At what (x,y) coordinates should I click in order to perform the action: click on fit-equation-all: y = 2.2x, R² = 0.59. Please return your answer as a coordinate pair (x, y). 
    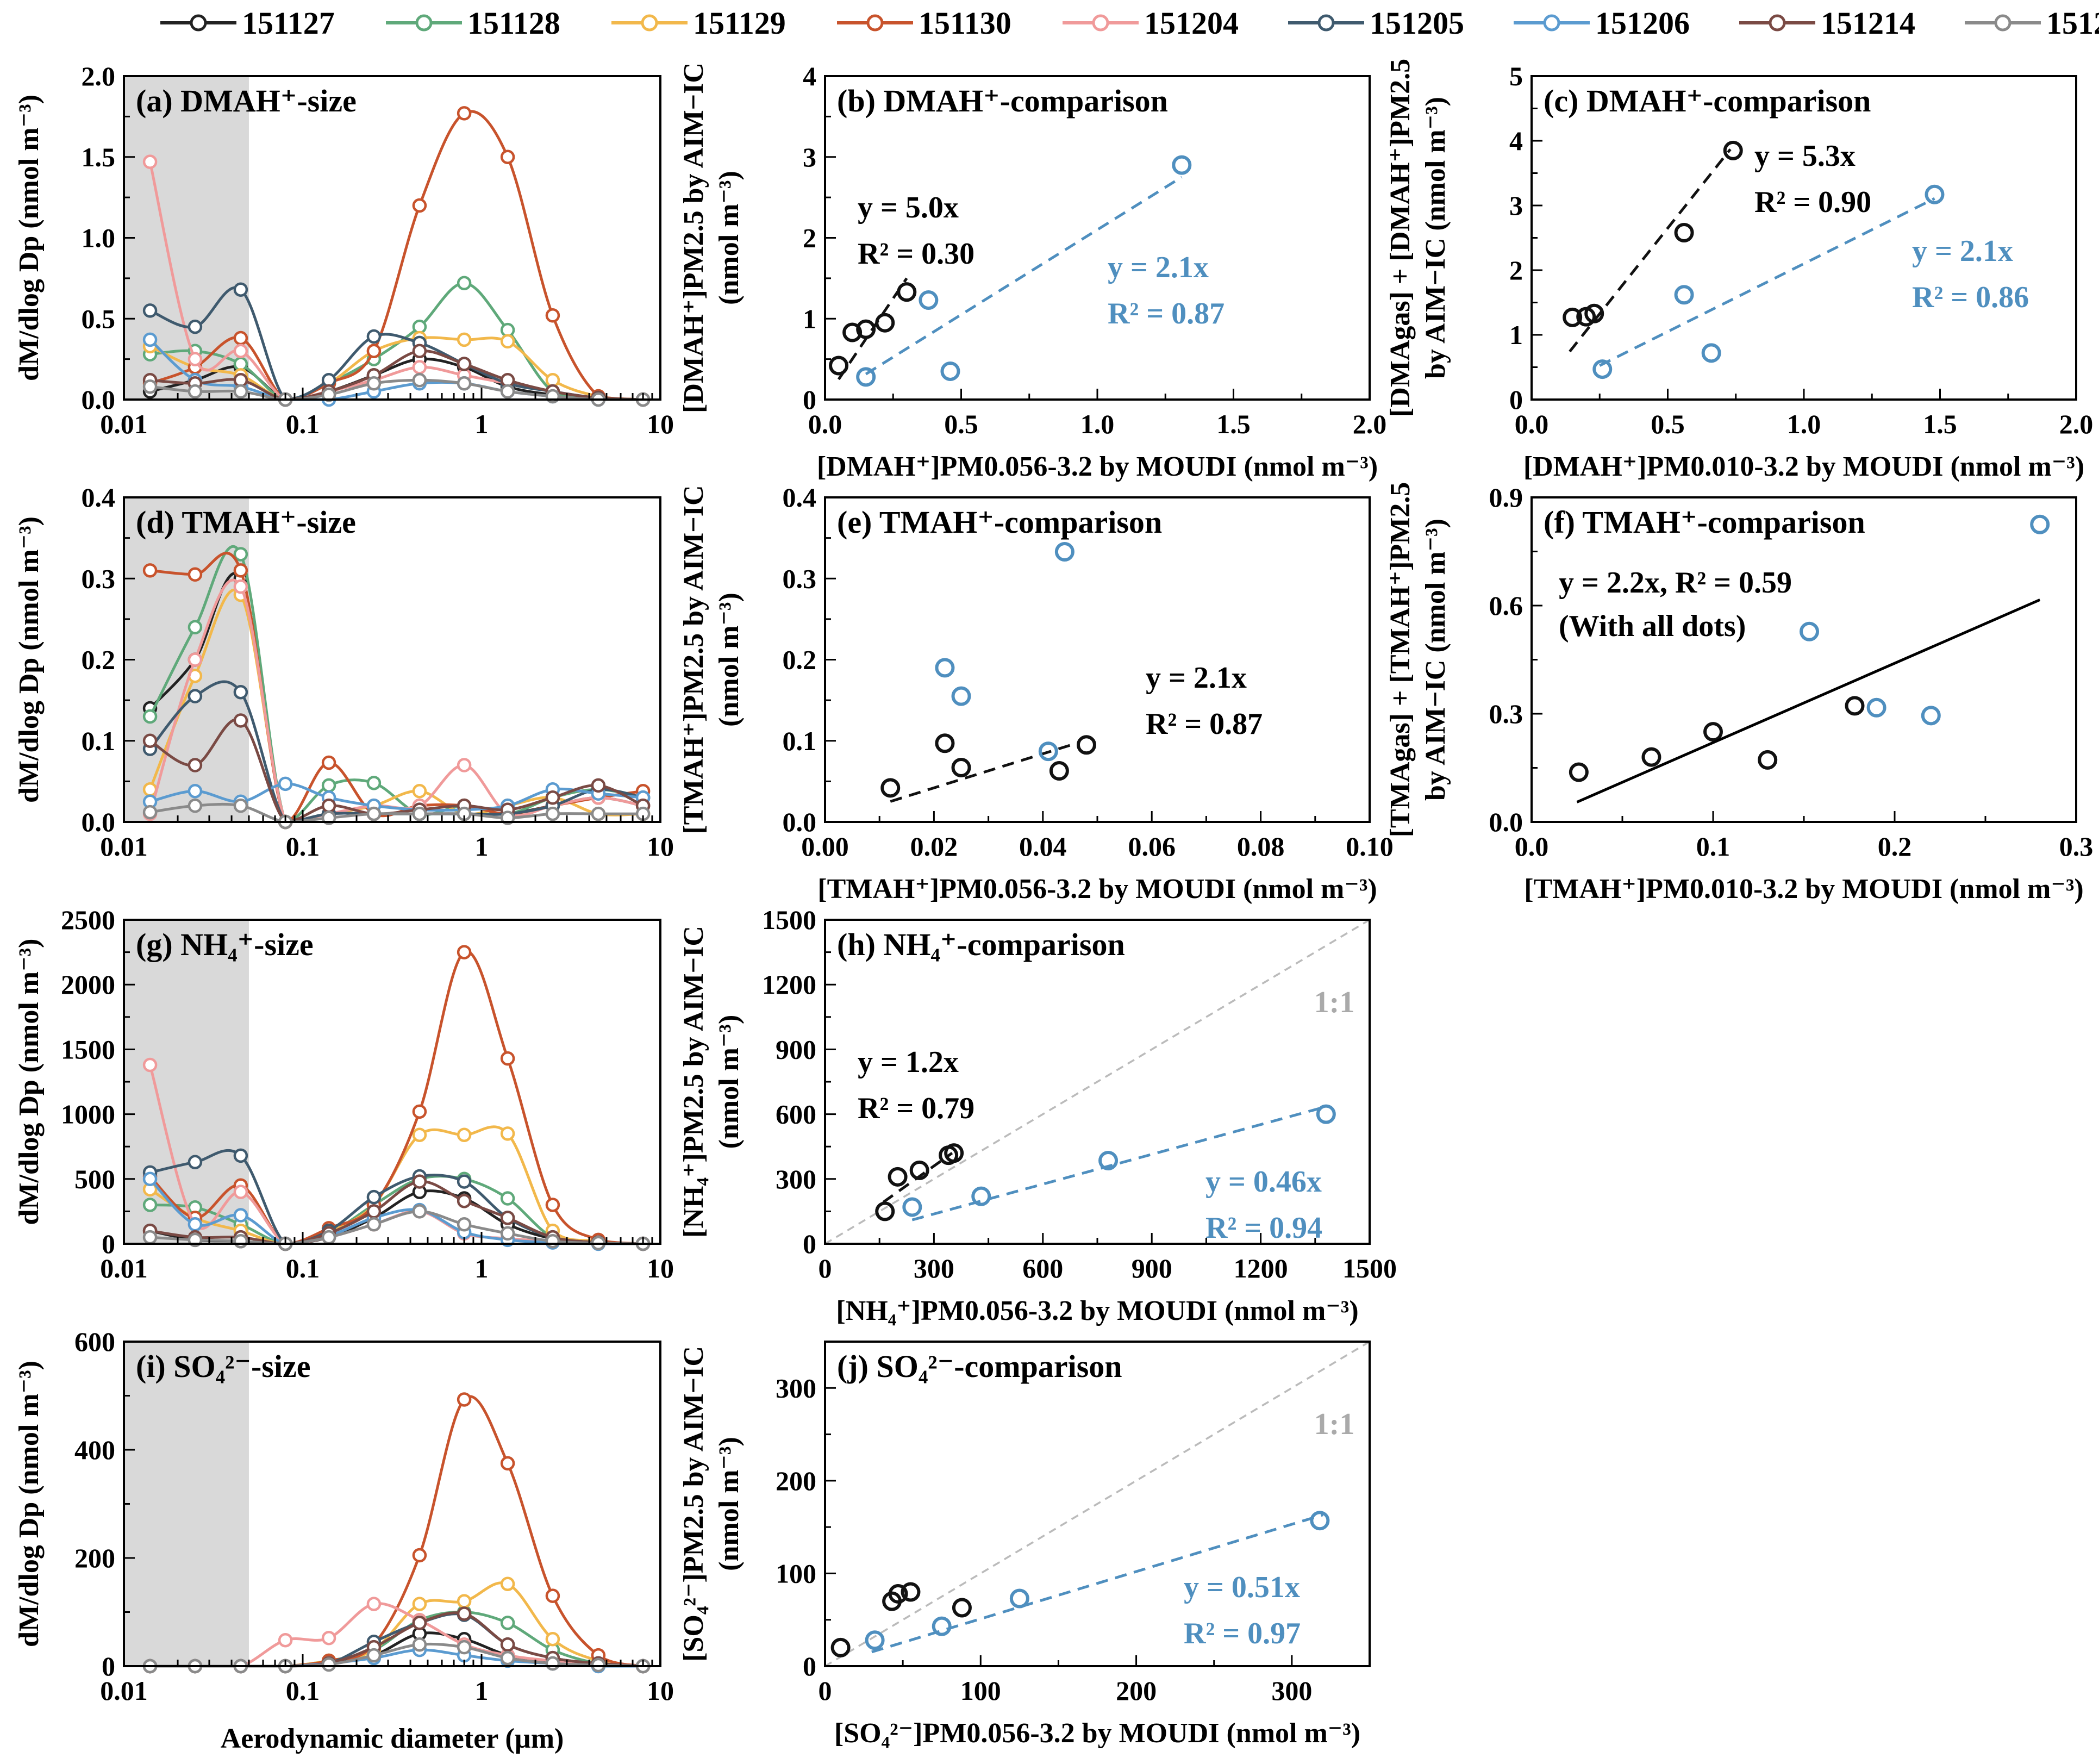
    Looking at the image, I should click on (1676, 583).